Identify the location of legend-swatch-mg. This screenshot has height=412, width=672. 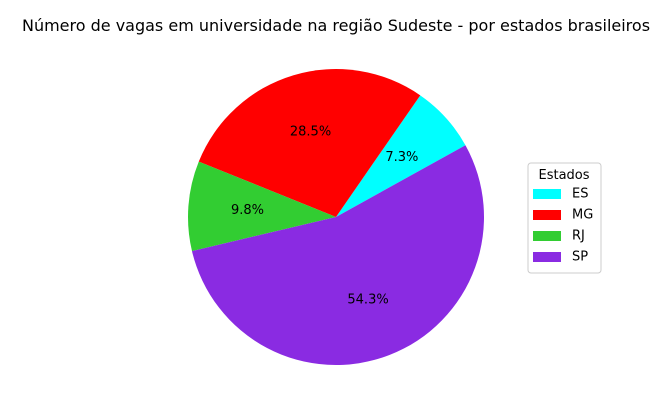
(547, 215).